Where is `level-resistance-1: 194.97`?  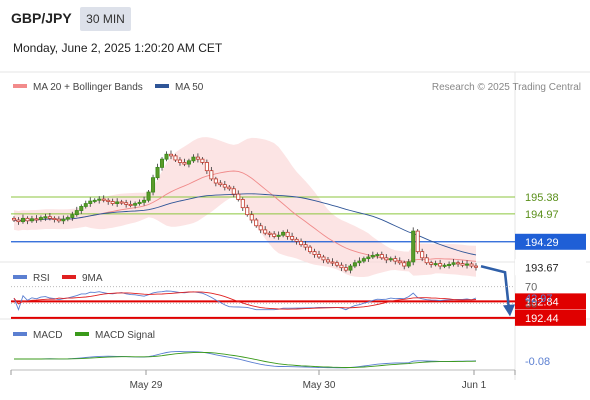
level-resistance-1: 194.97 is located at coordinates (285, 215).